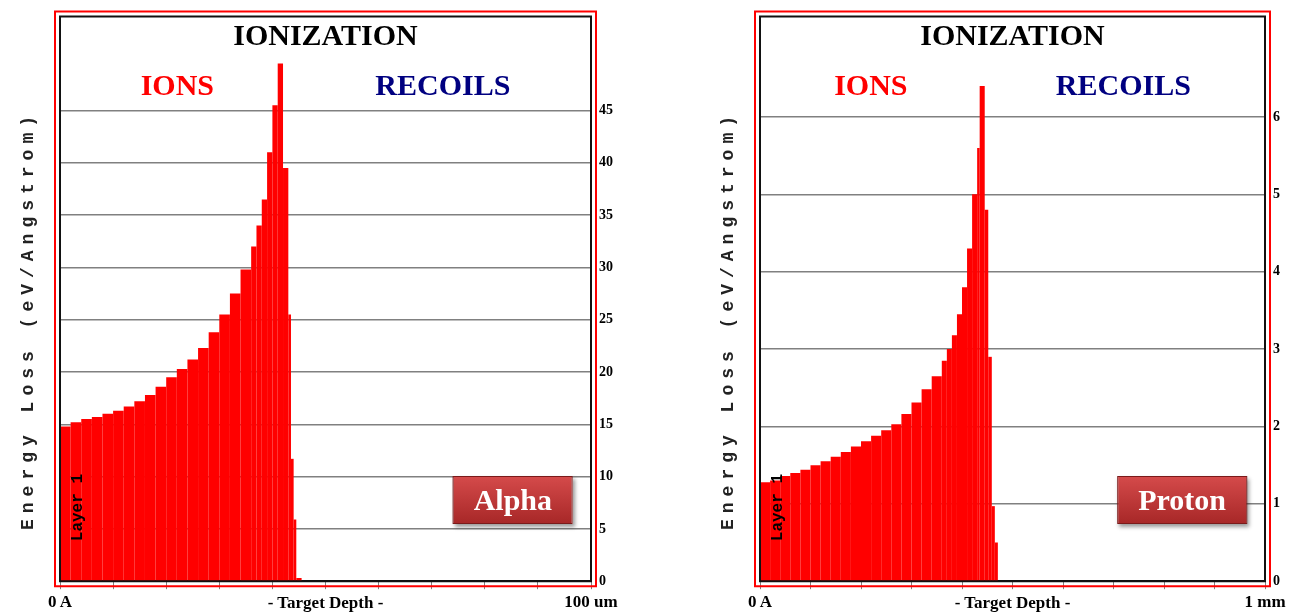 The height and width of the screenshot is (614, 1299). Describe the element at coordinates (1265, 601) in the screenshot. I see `x-tick-label: 1 mm` at that location.